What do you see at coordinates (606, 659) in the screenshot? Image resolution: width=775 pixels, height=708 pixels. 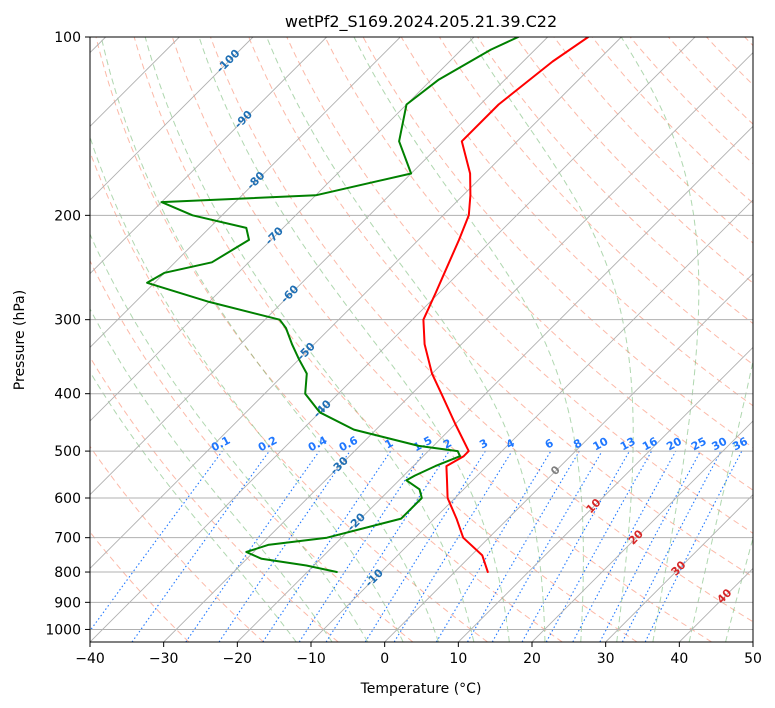 I see `x-tick-label: 30` at bounding box center [606, 659].